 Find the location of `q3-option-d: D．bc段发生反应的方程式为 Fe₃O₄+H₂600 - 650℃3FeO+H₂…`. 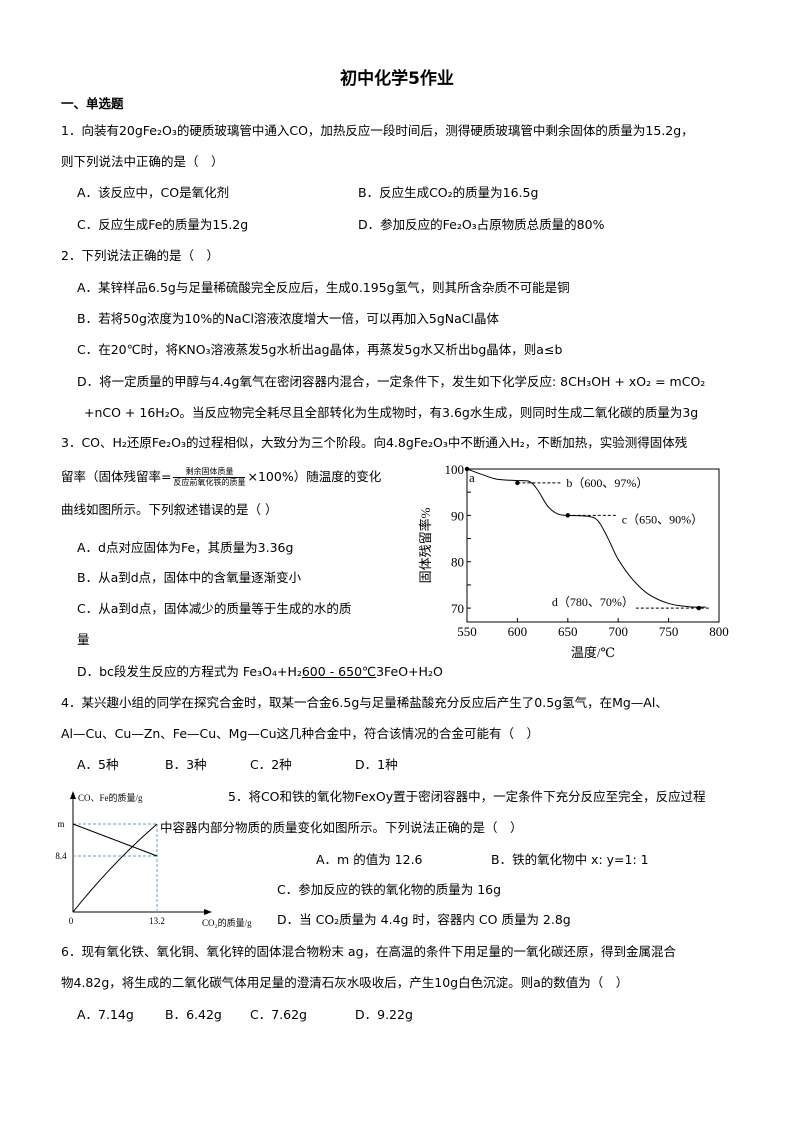

q3-option-d: D．bc段发生反应的方程式为 Fe₃O₄+H₂600 - 650℃3FeO+H₂… is located at coordinates (260, 672).